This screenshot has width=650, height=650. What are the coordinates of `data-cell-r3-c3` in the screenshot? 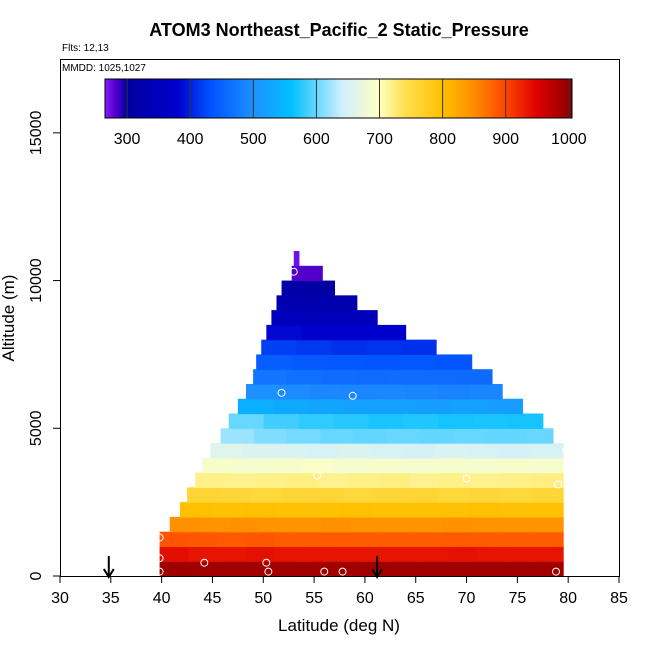 It's located at (276, 524).